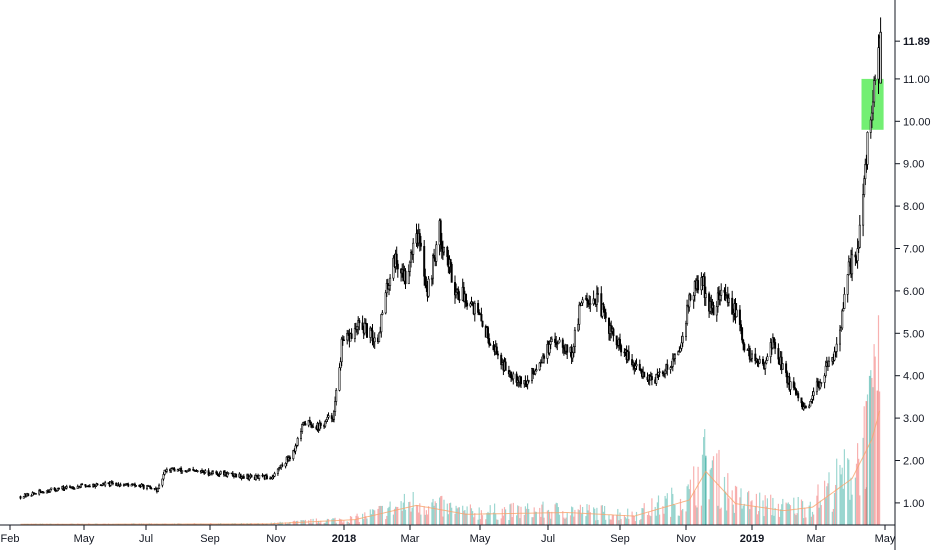 The width and height of the screenshot is (932, 555). What do you see at coordinates (548, 539) in the screenshot?
I see `time-tick-label: Jul` at bounding box center [548, 539].